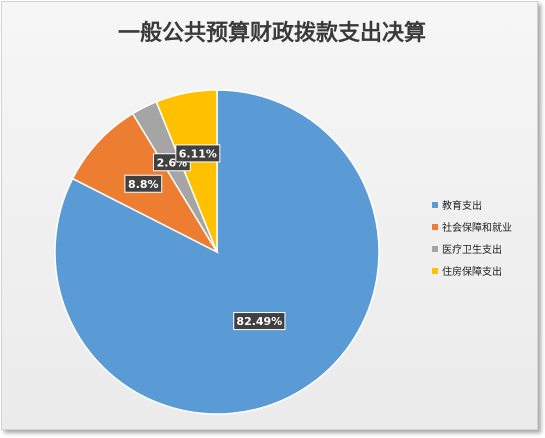 The image size is (545, 438). Describe the element at coordinates (477, 227) in the screenshot. I see `legend-label: 社会保障和就业` at that location.